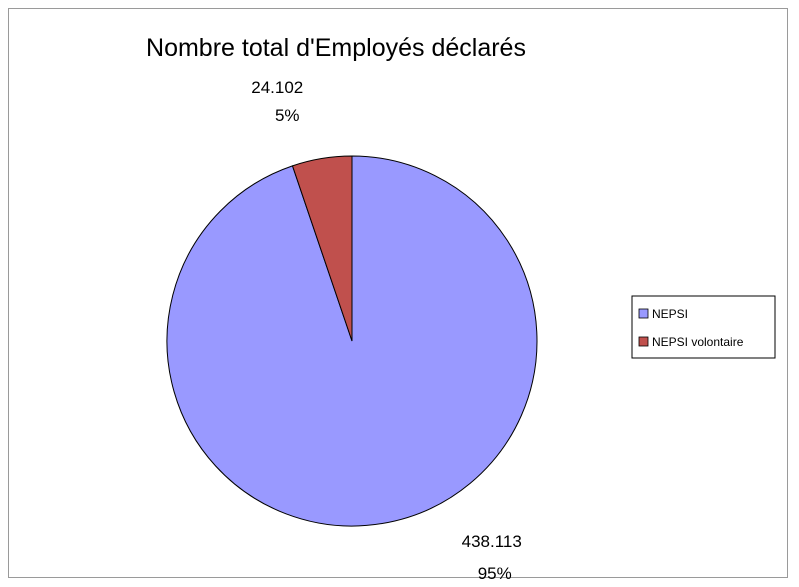  I want to click on legend-box, so click(703, 327).